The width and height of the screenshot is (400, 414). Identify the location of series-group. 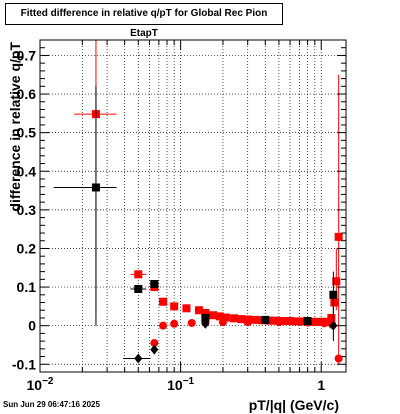
(230, 335).